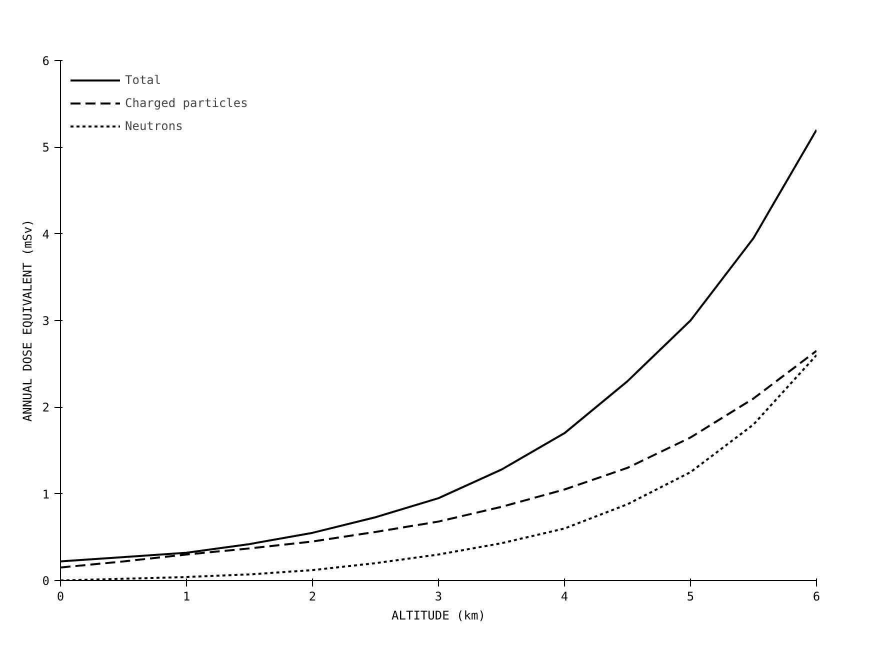 The width and height of the screenshot is (884, 648). I want to click on legend-label: Charged particles, so click(186, 103).